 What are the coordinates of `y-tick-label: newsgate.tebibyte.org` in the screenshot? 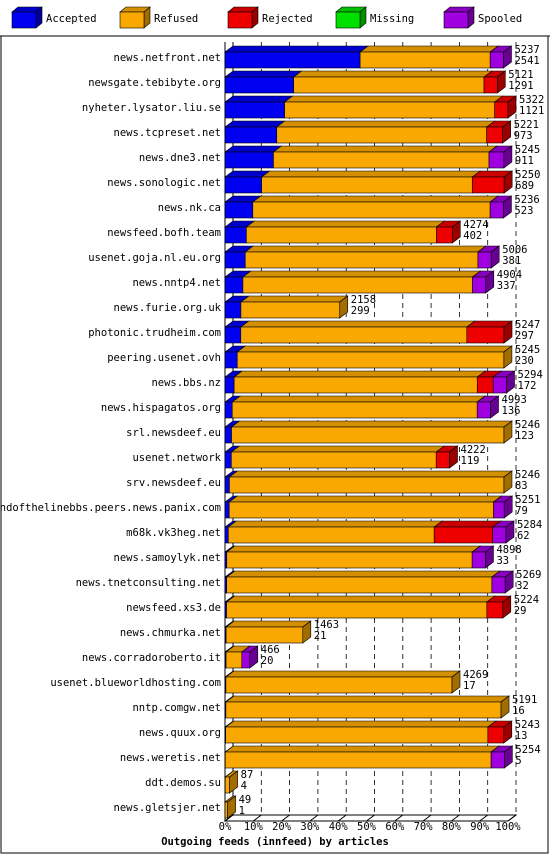 It's located at (154, 83).